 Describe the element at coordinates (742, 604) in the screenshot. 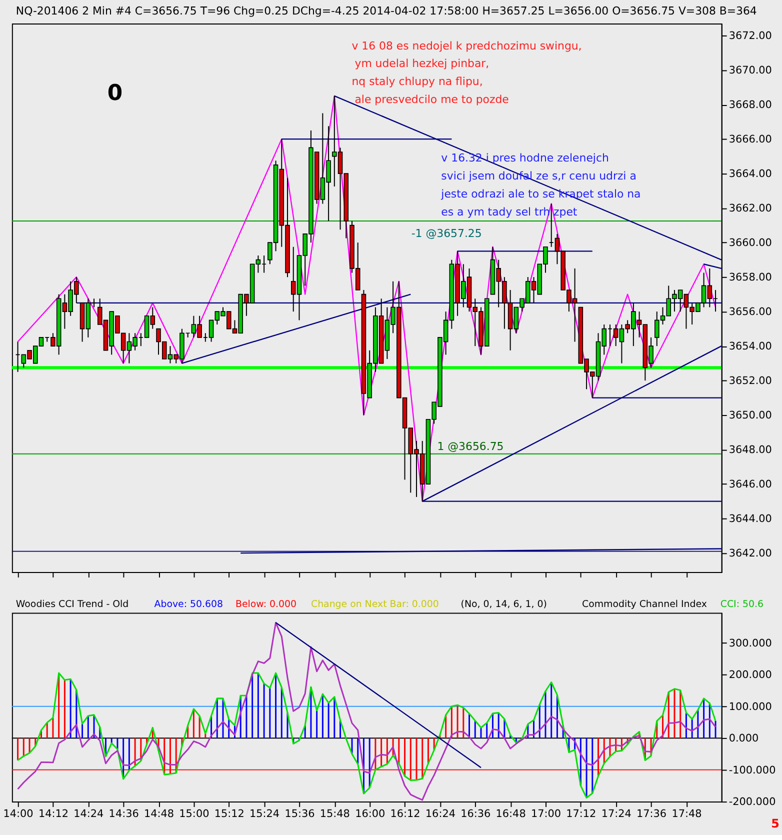

I see `text: CCI: 50.6` at that location.